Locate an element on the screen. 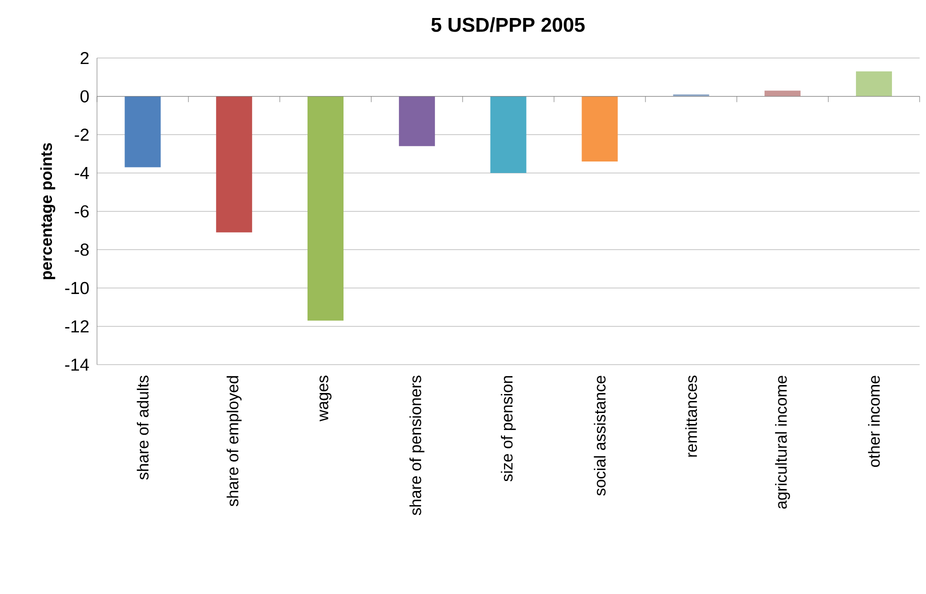 This screenshot has width=926, height=594. y-axis-title: percentage points is located at coordinates (48, 211).